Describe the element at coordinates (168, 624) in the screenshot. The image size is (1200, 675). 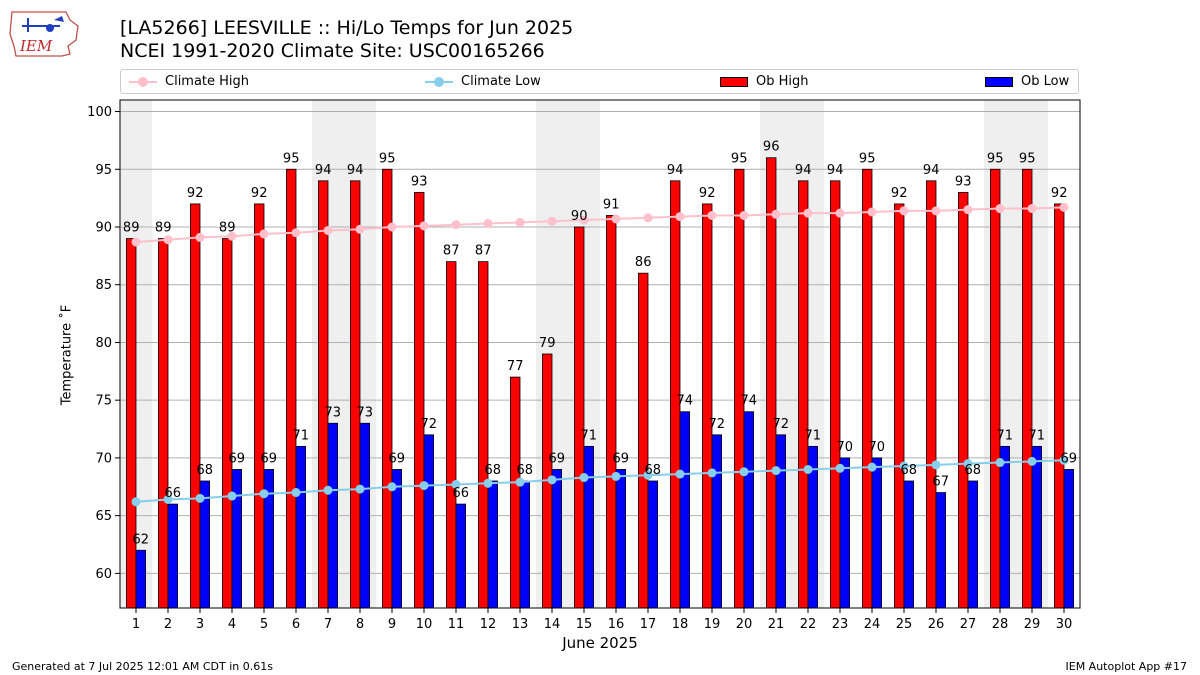
I see `x-tick-label: 2` at that location.